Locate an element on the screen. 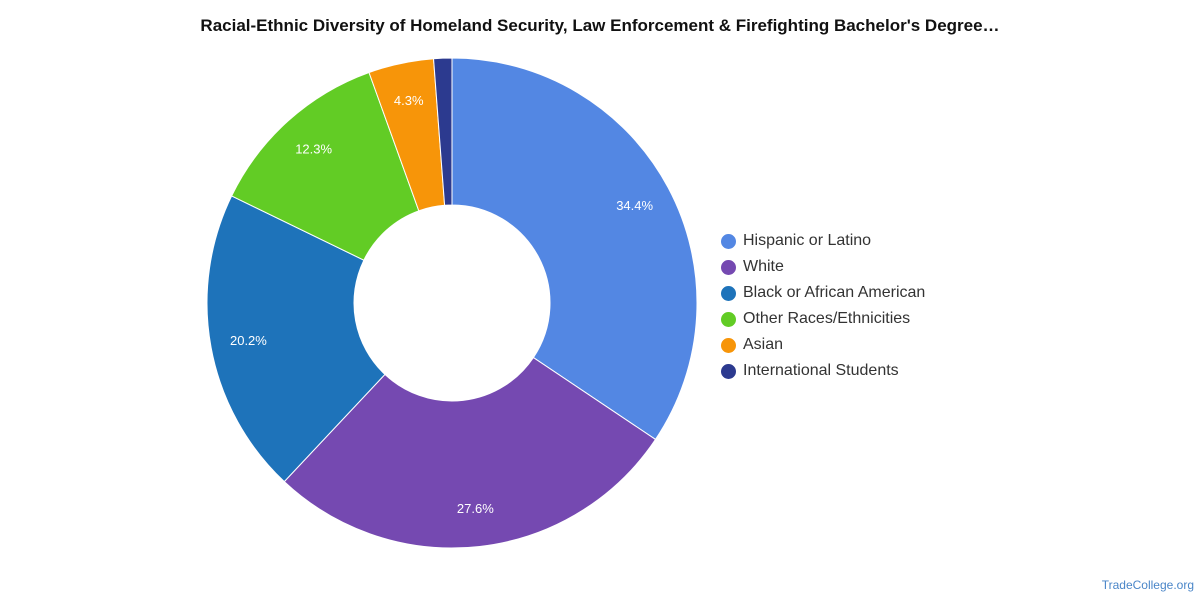 This screenshot has height=600, width=1200. legend-item-international: International Students is located at coordinates (823, 371).